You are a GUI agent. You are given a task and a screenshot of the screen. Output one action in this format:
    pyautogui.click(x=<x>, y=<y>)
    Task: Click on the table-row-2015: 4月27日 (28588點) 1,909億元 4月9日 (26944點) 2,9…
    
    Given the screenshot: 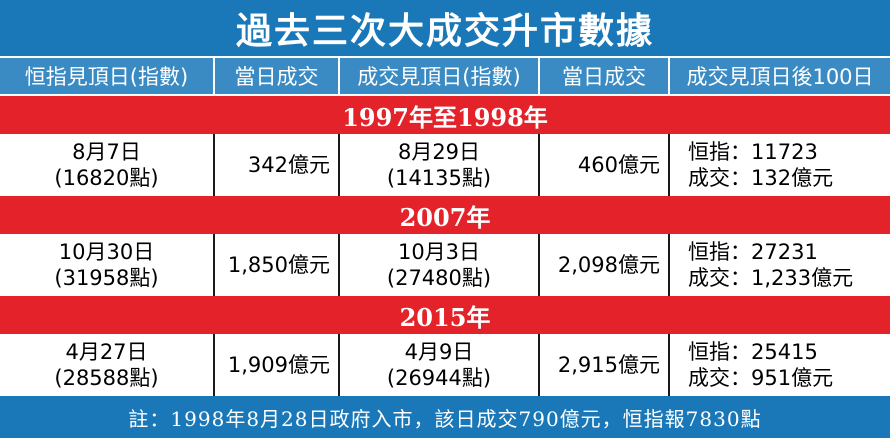 What is the action you would take?
    pyautogui.click(x=445, y=365)
    